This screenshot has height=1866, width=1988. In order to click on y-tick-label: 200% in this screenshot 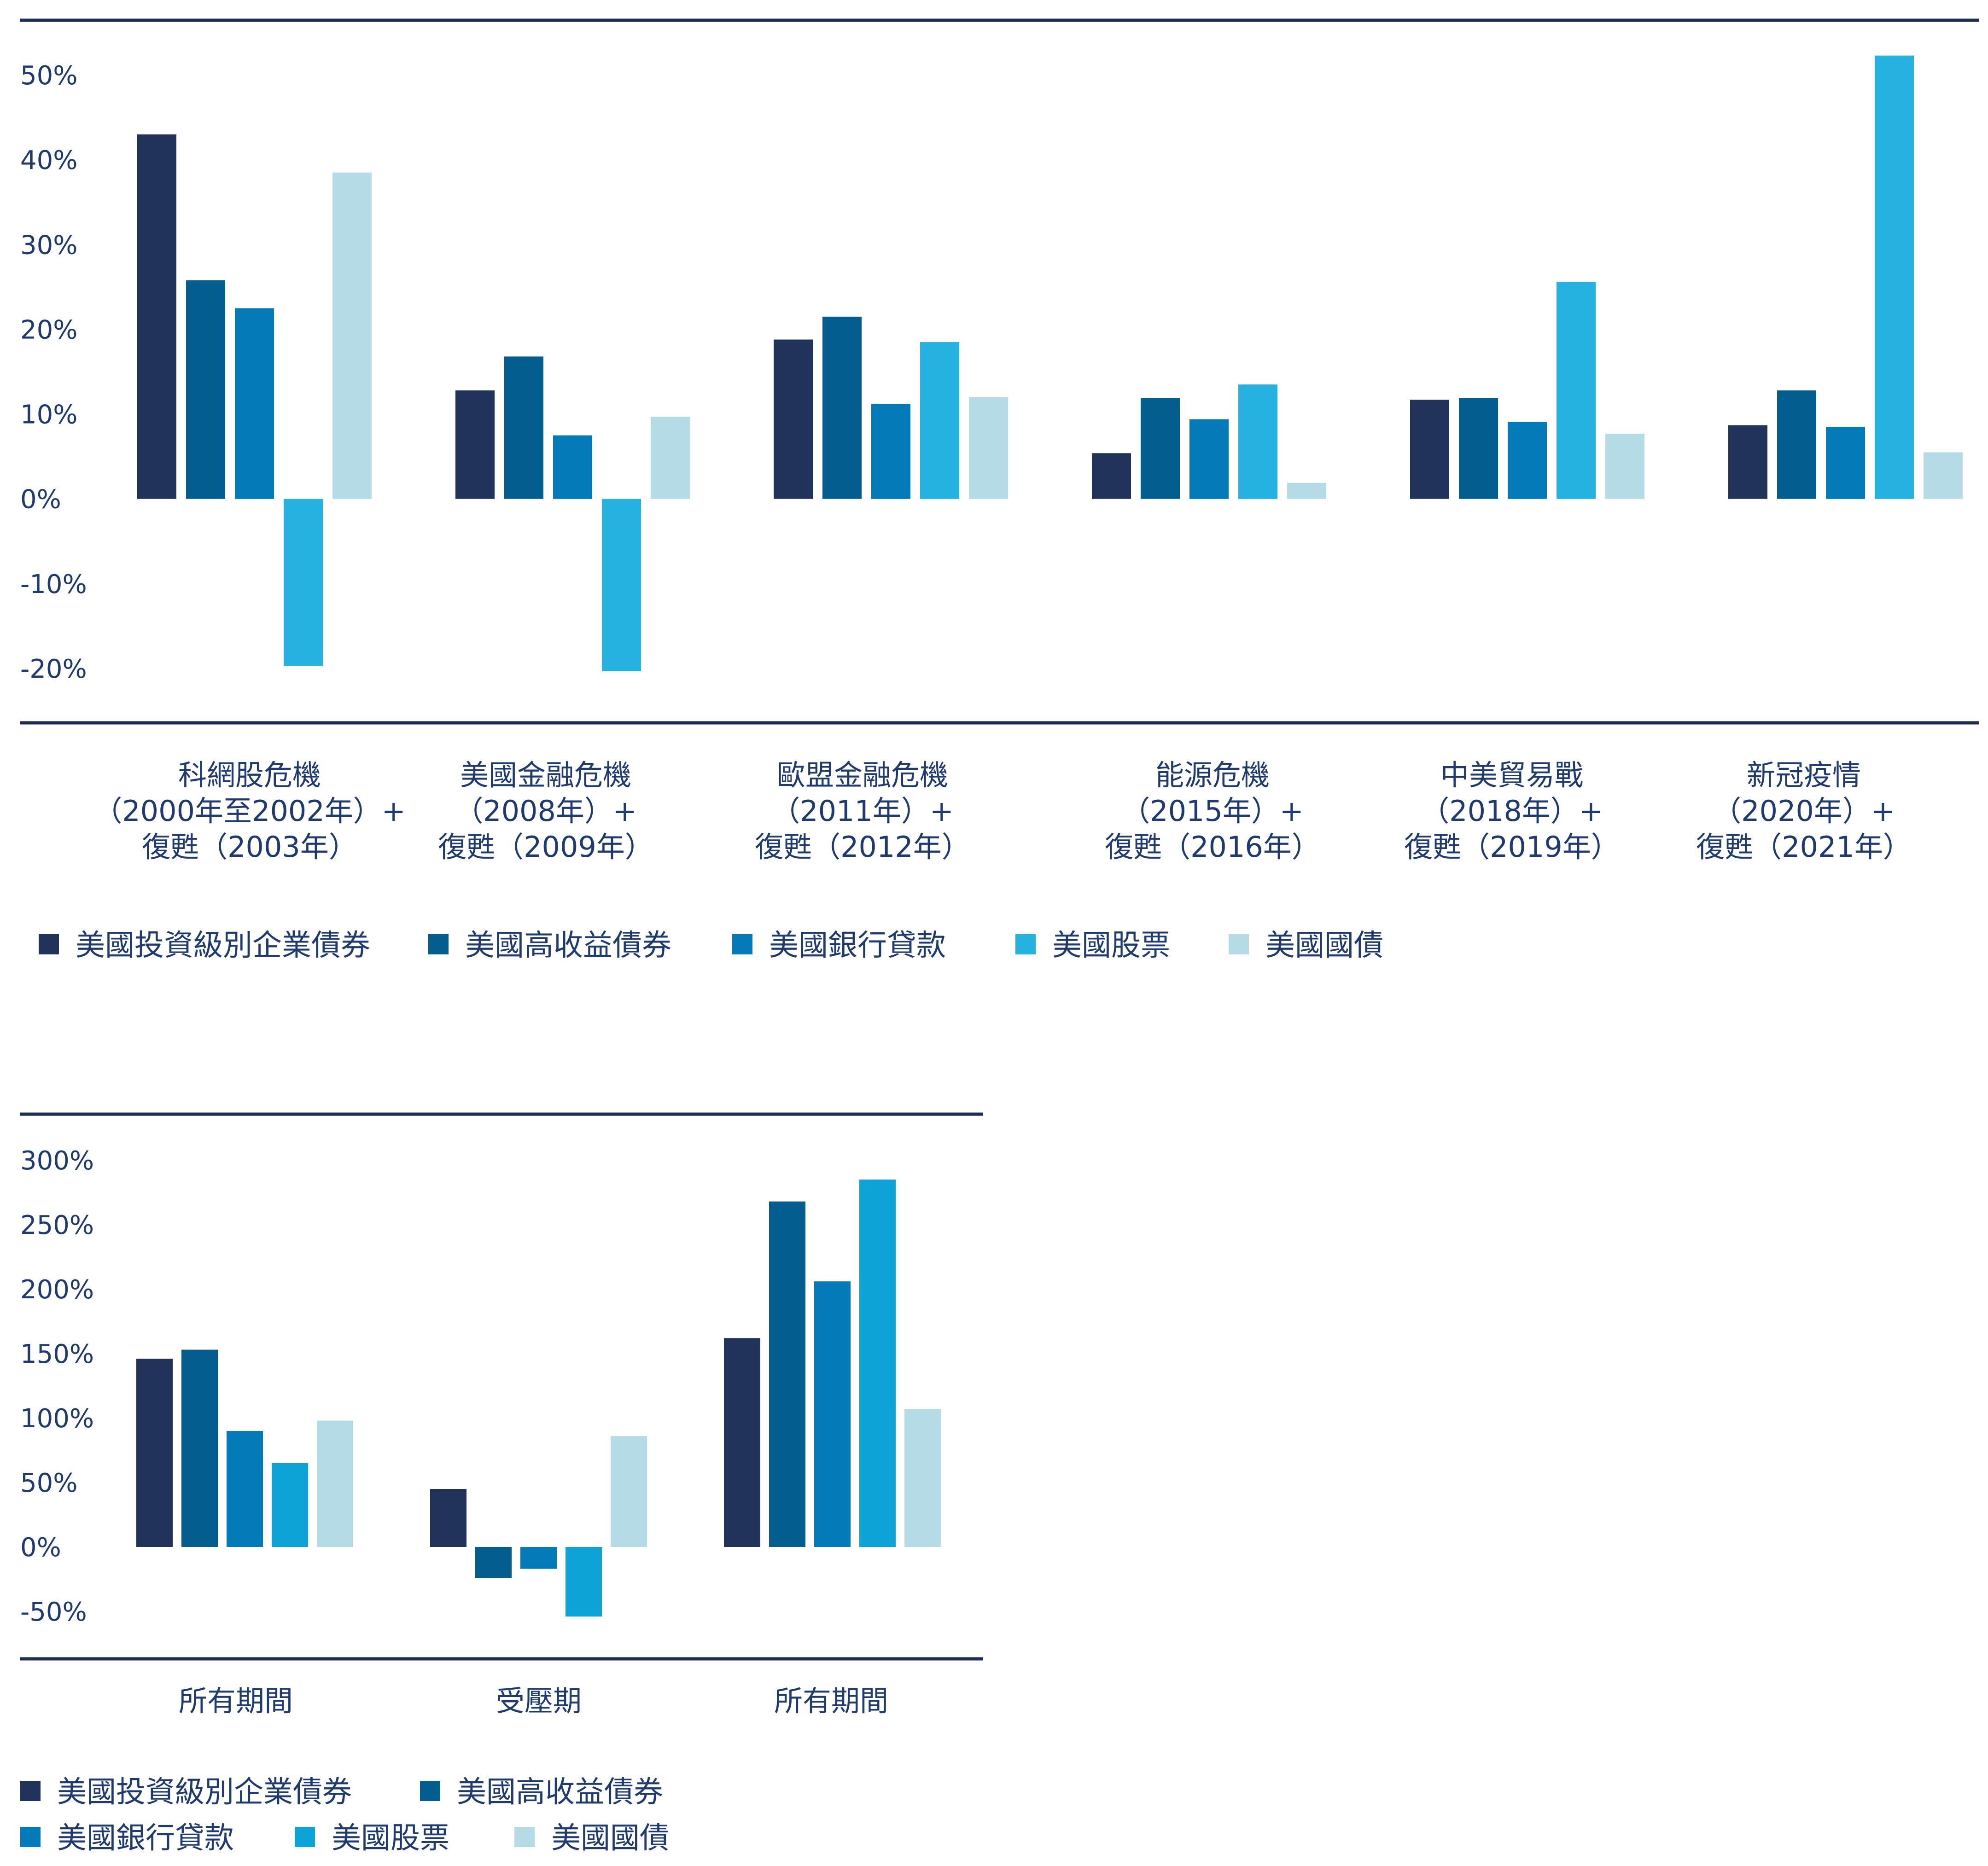, I will do `click(57, 1290)`.